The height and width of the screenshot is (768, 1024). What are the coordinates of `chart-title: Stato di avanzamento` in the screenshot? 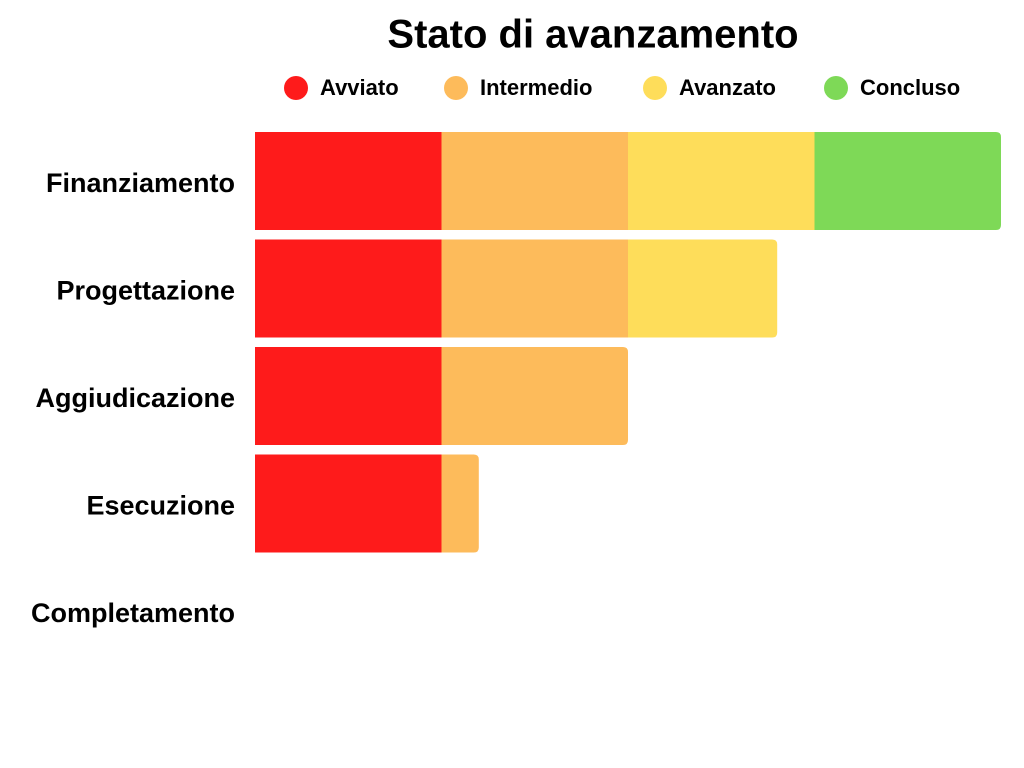 It's located at (592, 35).